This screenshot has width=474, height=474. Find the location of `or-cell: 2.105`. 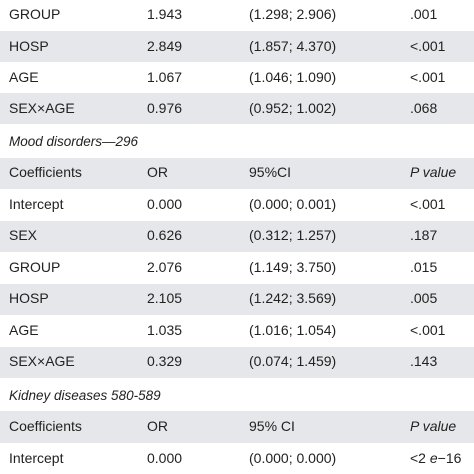

or-cell: 2.105 is located at coordinates (165, 298).